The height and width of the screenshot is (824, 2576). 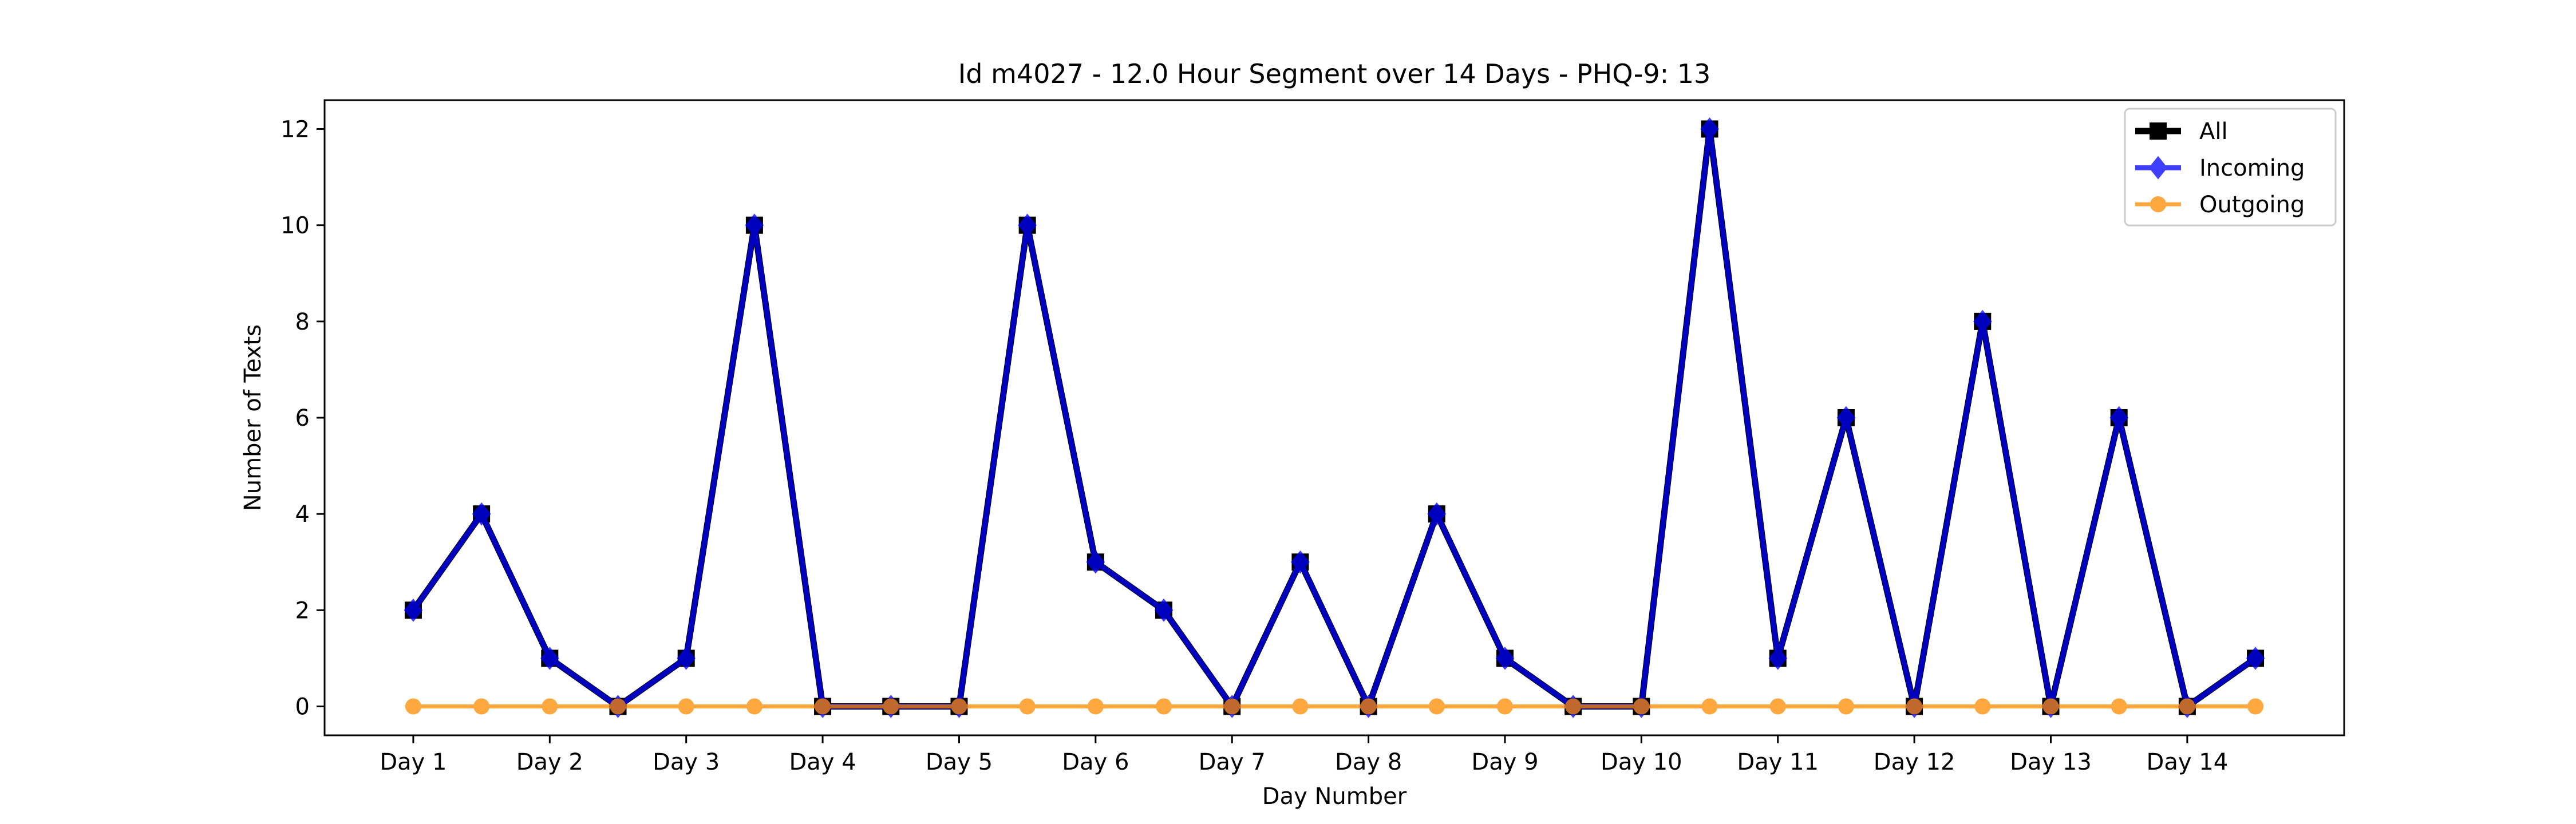 What do you see at coordinates (413, 762) in the screenshot?
I see `x-tick-label: Day 1` at bounding box center [413, 762].